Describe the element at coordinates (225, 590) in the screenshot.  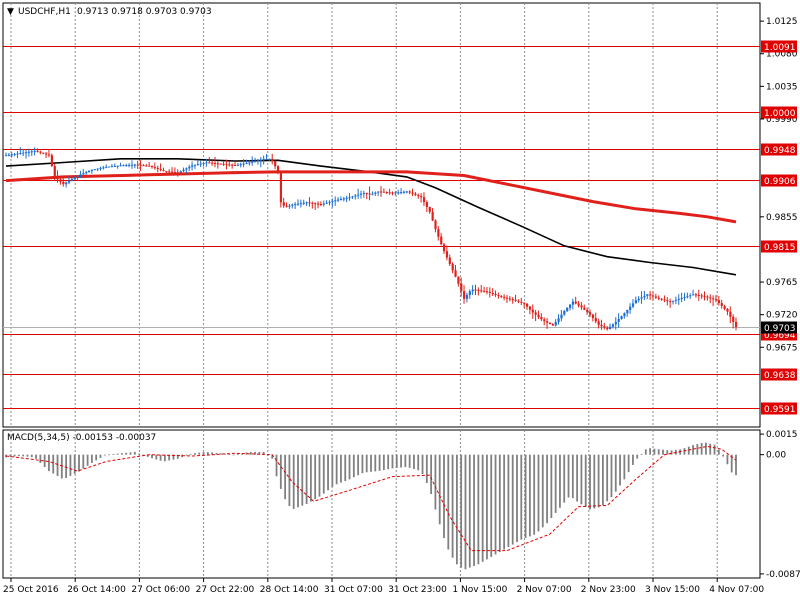
I see `time-tick-label-3: 27 Oct 22:00` at that location.